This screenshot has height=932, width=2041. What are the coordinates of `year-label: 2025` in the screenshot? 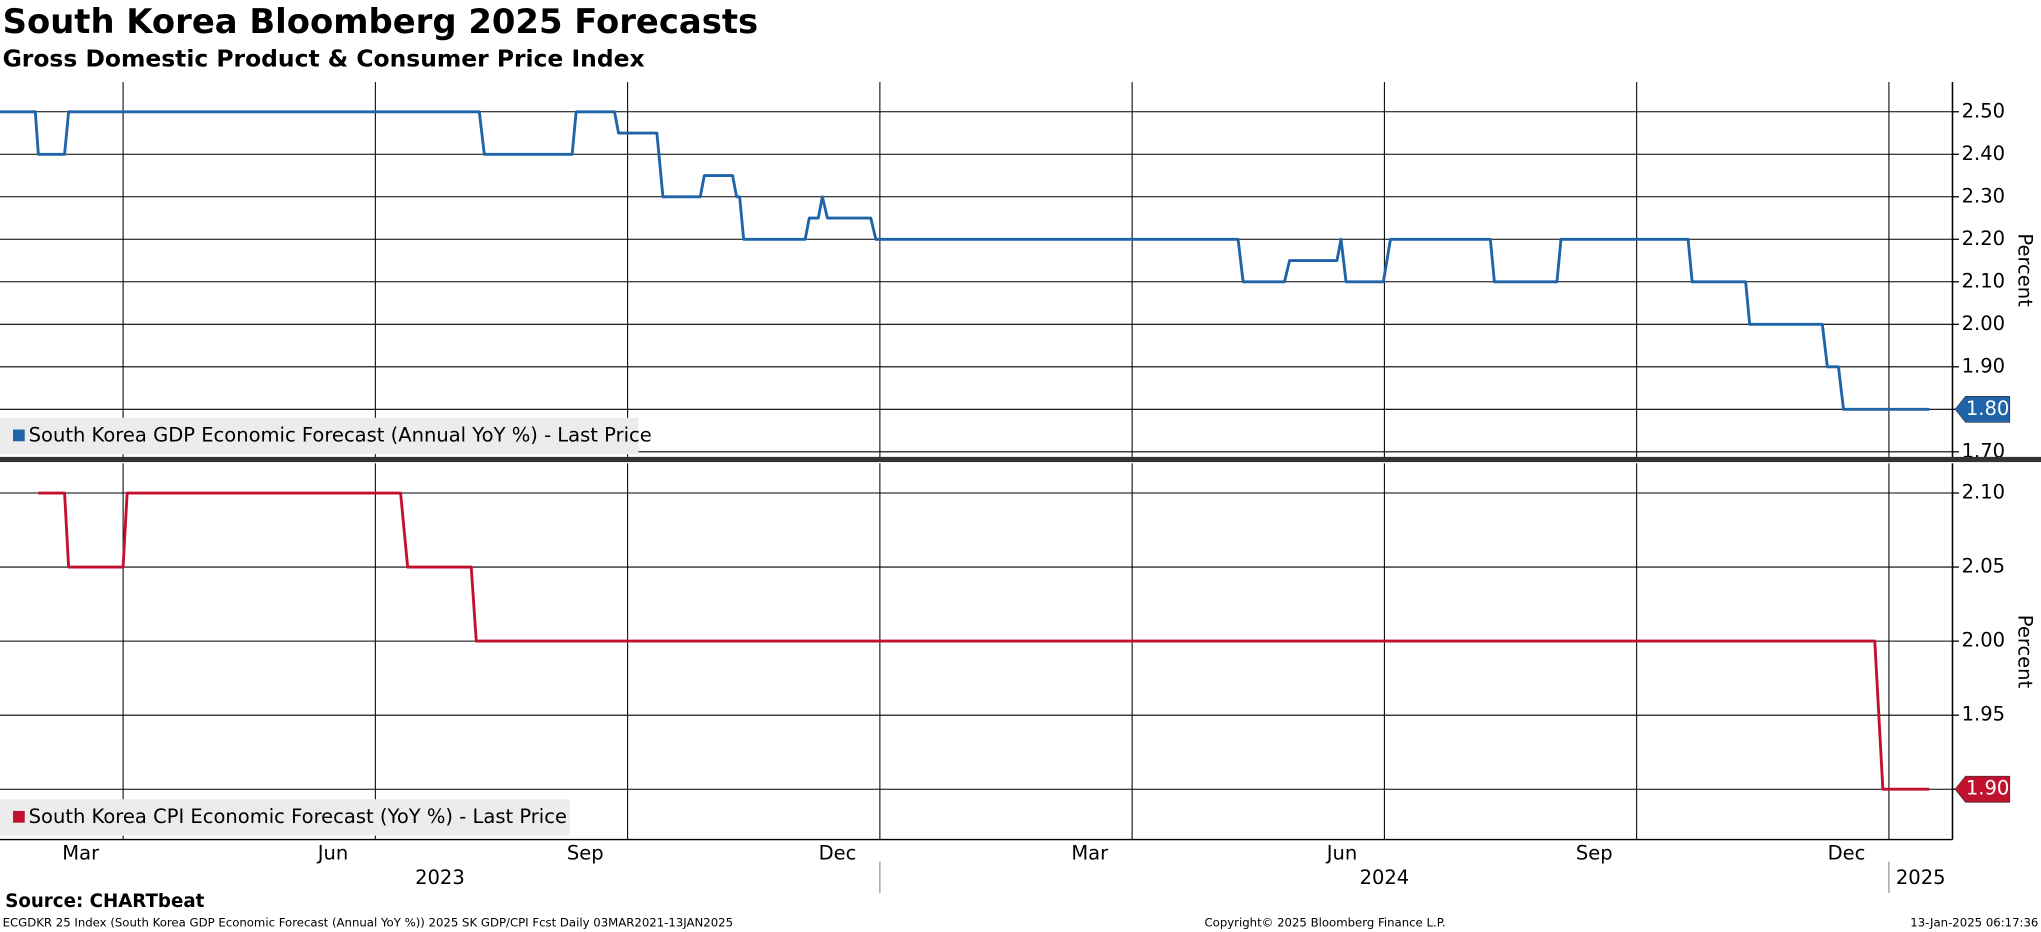 It's located at (1921, 877).